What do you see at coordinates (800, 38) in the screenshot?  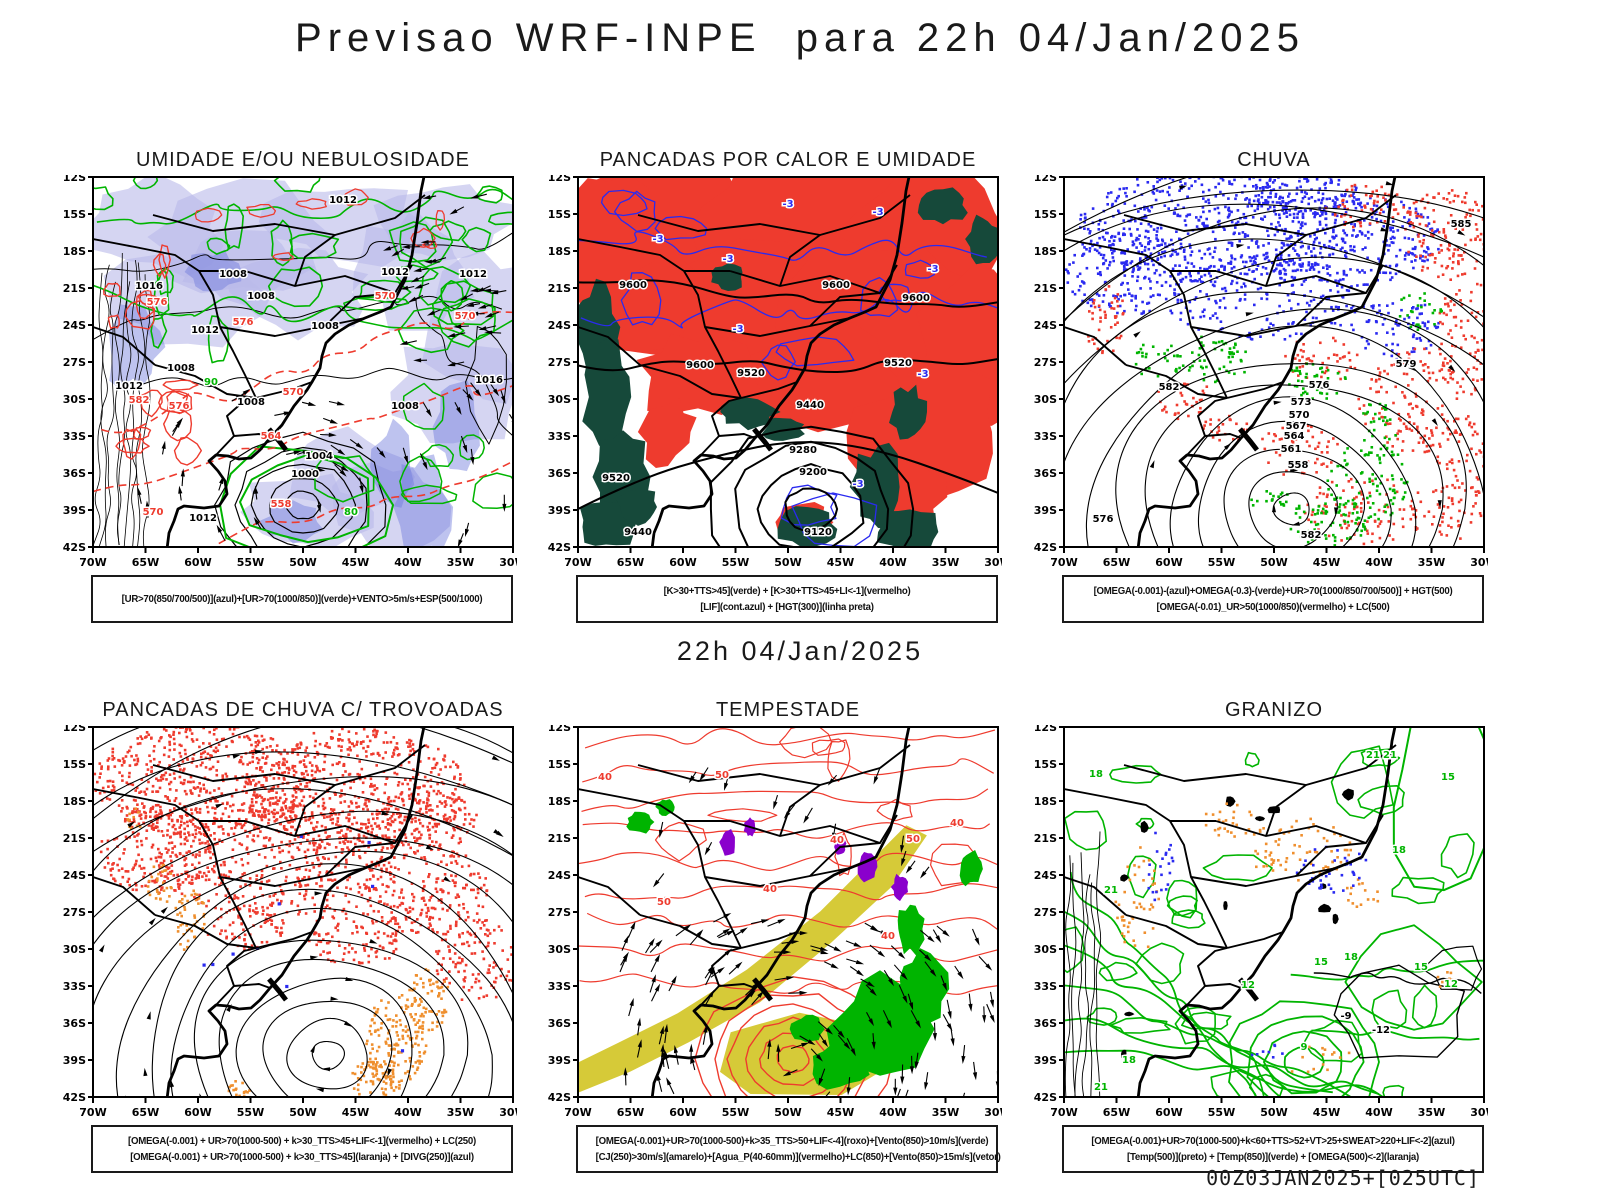 I see `page-title: Previsao WRF-INPE para 22h 04/Jan/2025` at bounding box center [800, 38].